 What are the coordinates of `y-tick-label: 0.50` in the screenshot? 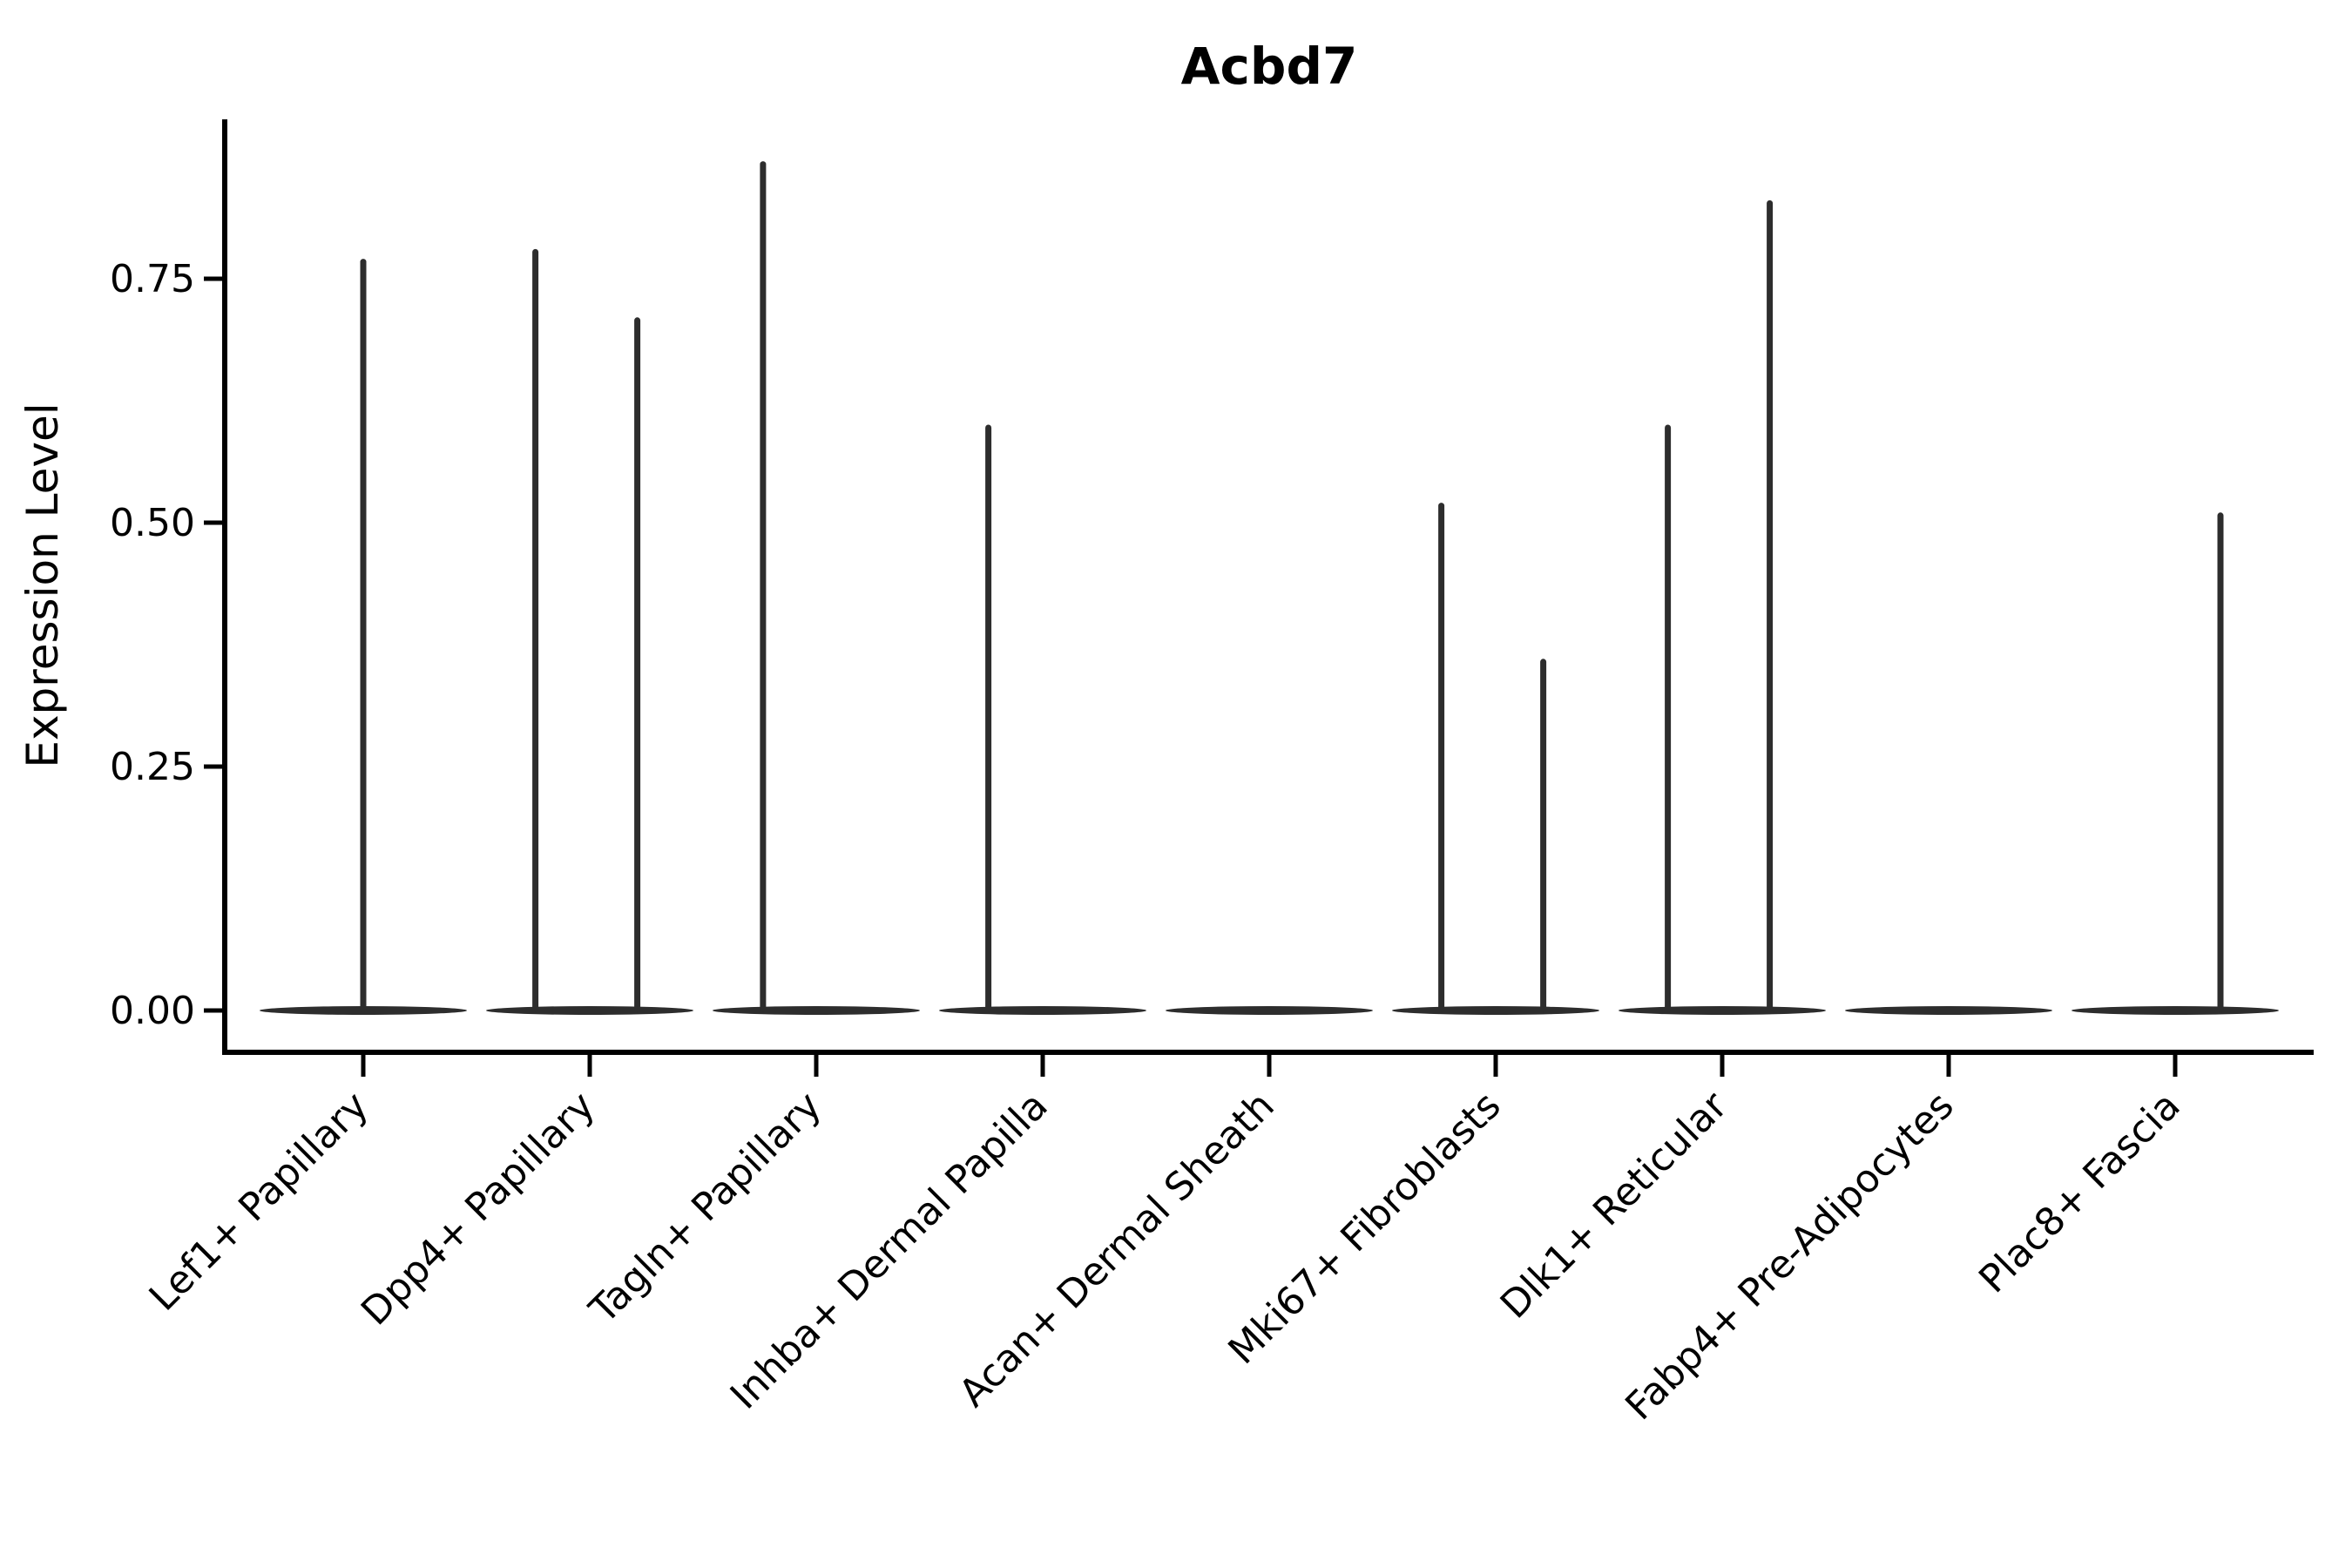 It's located at (152, 523).